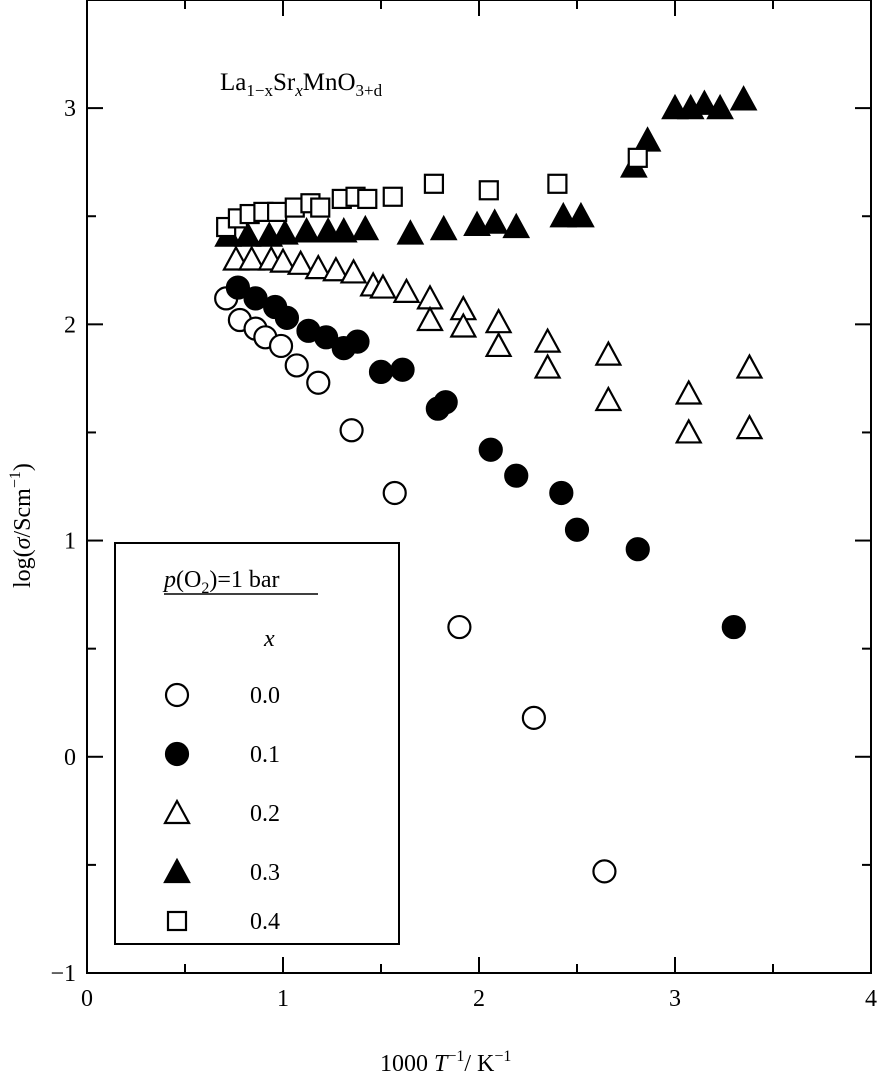  I want to click on x-tick-label: 0, so click(87, 999).